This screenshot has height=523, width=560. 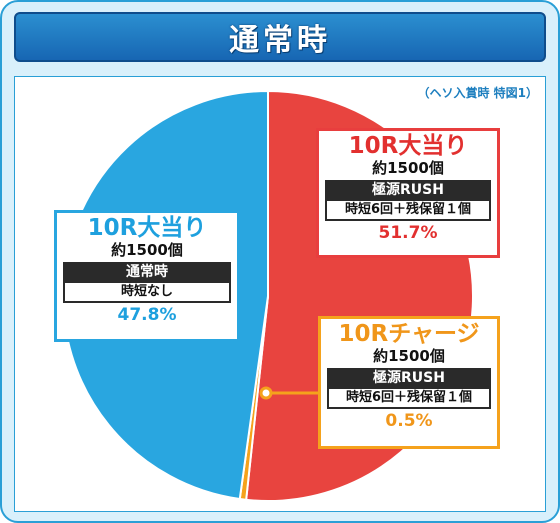 What do you see at coordinates (408, 233) in the screenshot?
I see `red-pct: 51.7%` at bounding box center [408, 233].